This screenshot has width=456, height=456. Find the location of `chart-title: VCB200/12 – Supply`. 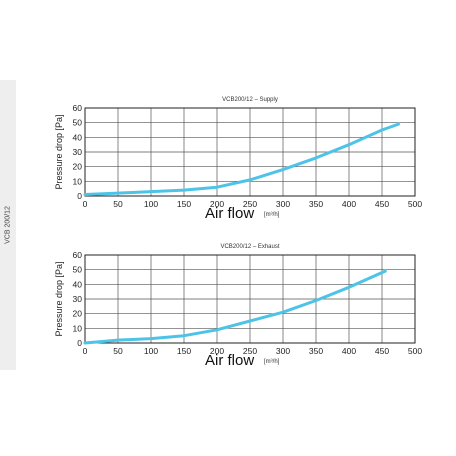

chart-title: VCB200/12 – Supply is located at coordinates (250, 100).